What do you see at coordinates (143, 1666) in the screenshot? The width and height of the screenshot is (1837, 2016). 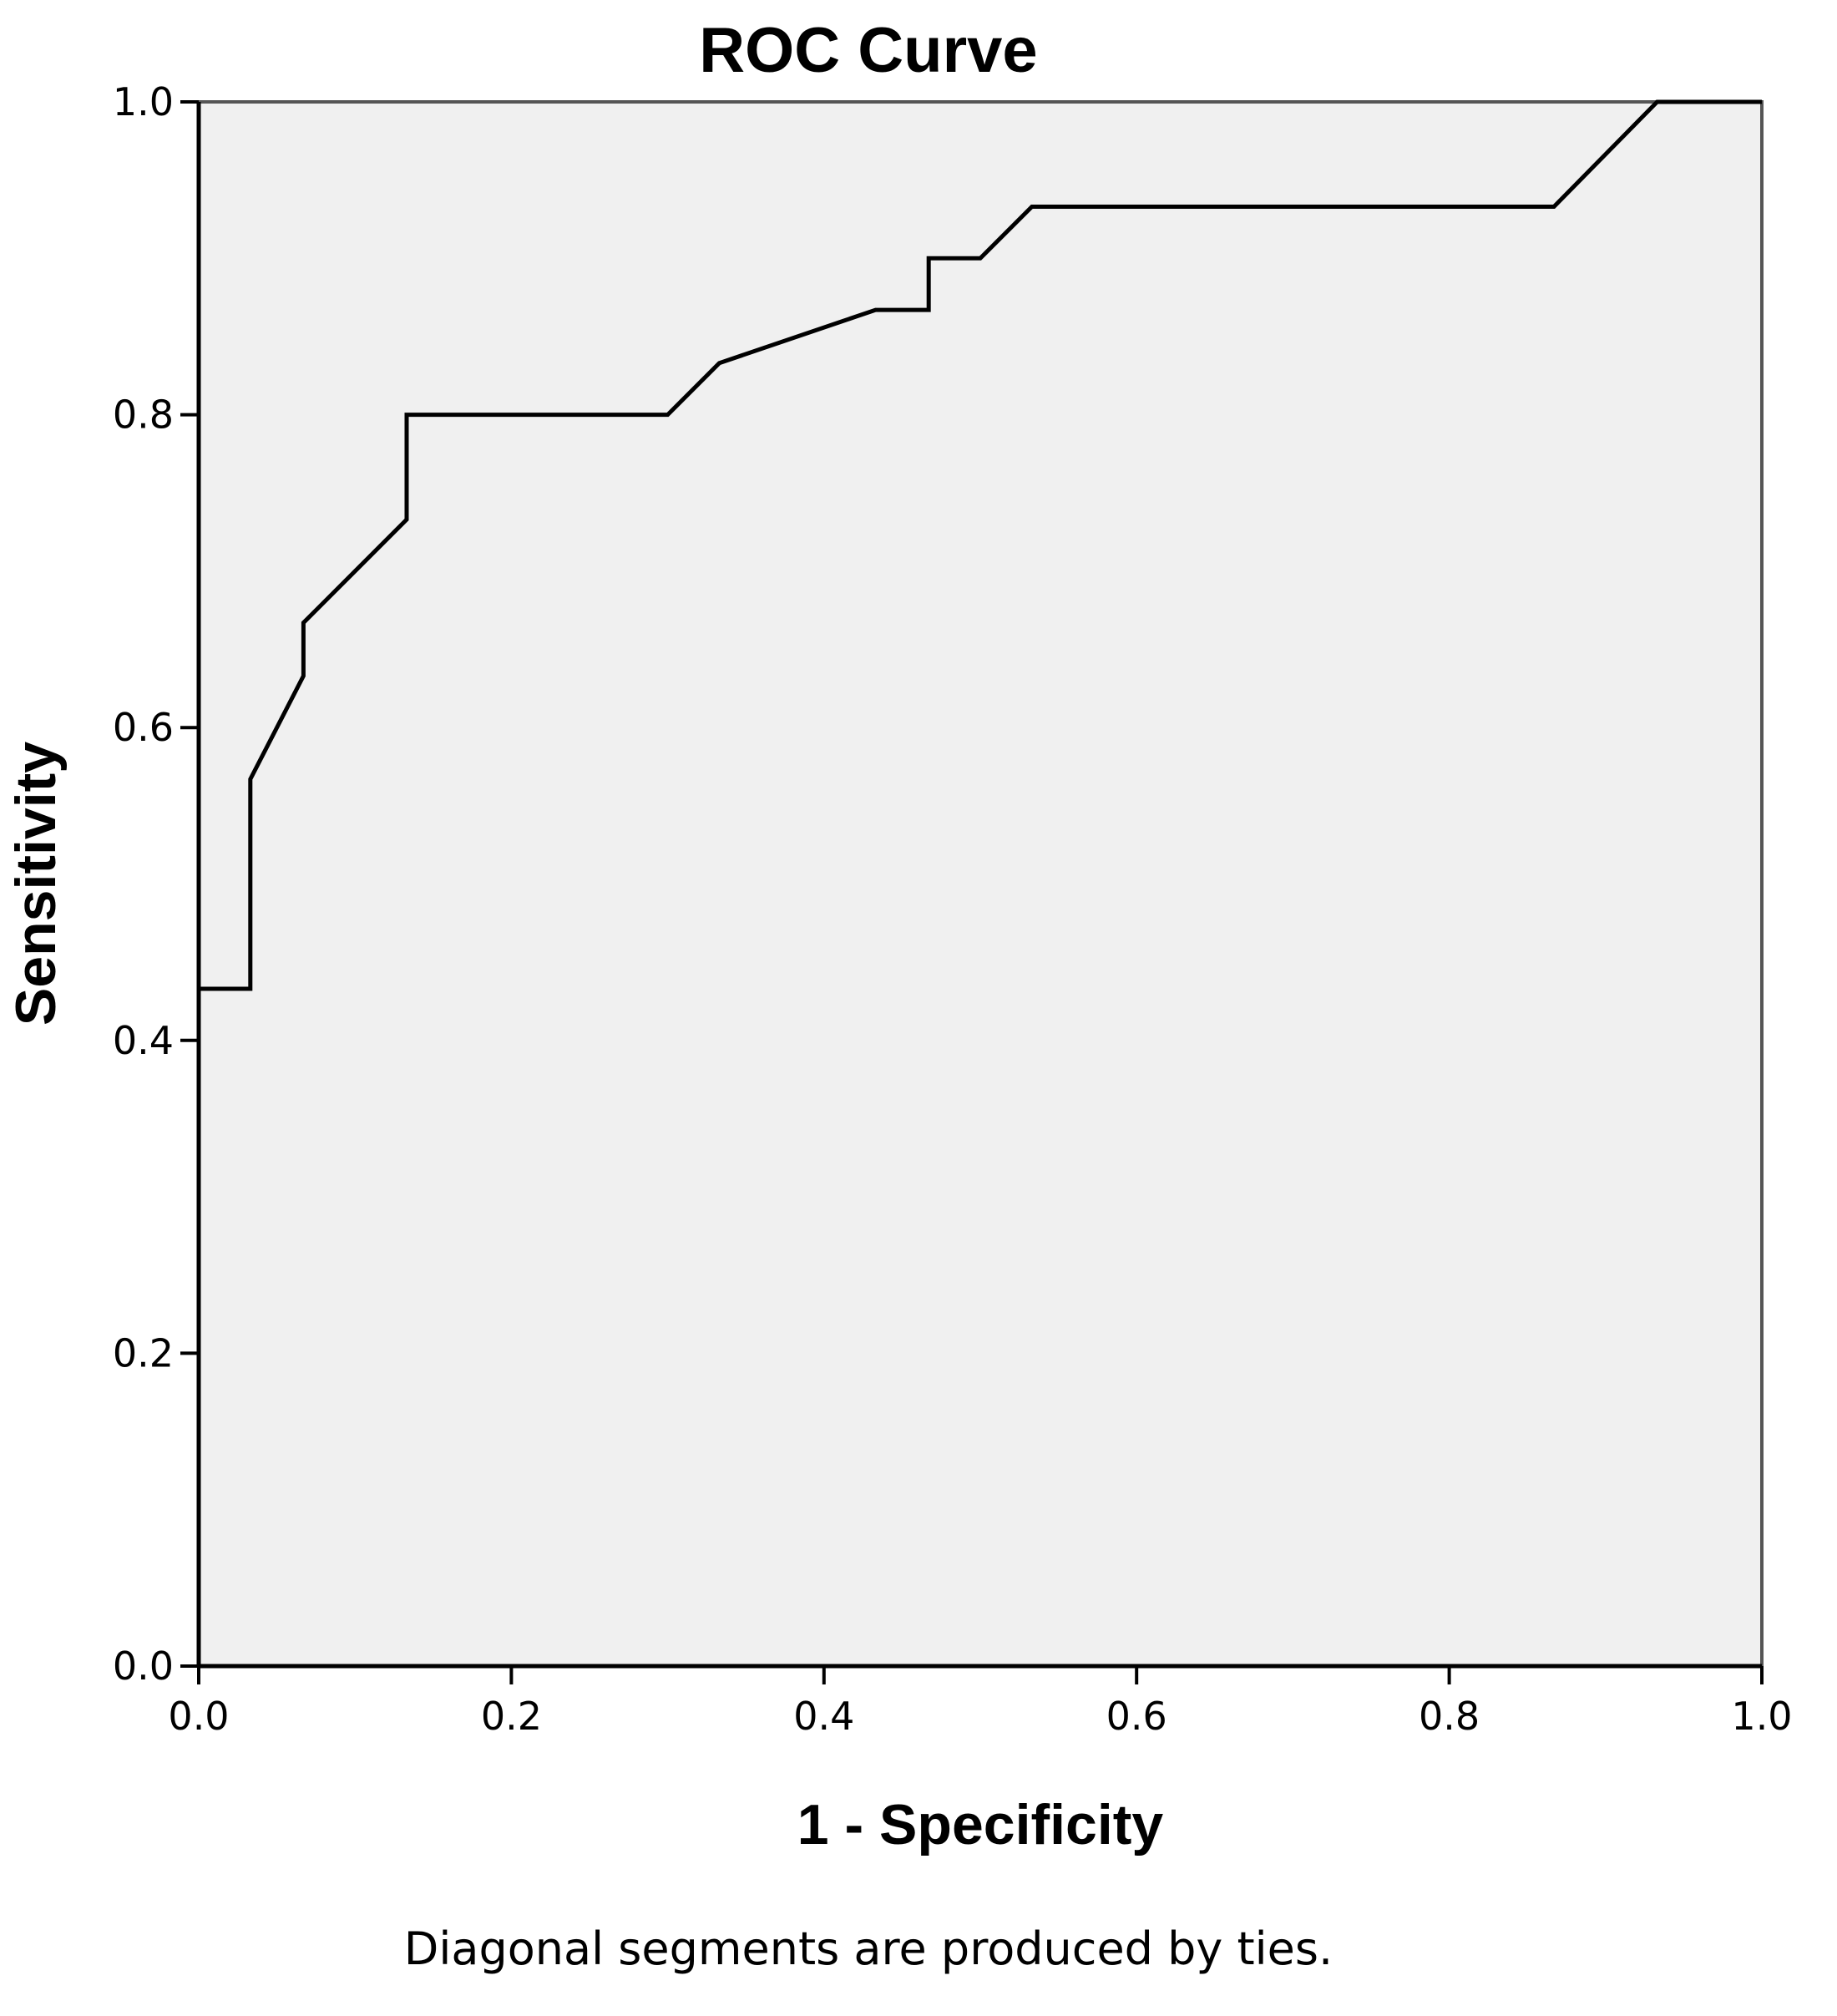 I see `y-tick-label: 0.0` at bounding box center [143, 1666].